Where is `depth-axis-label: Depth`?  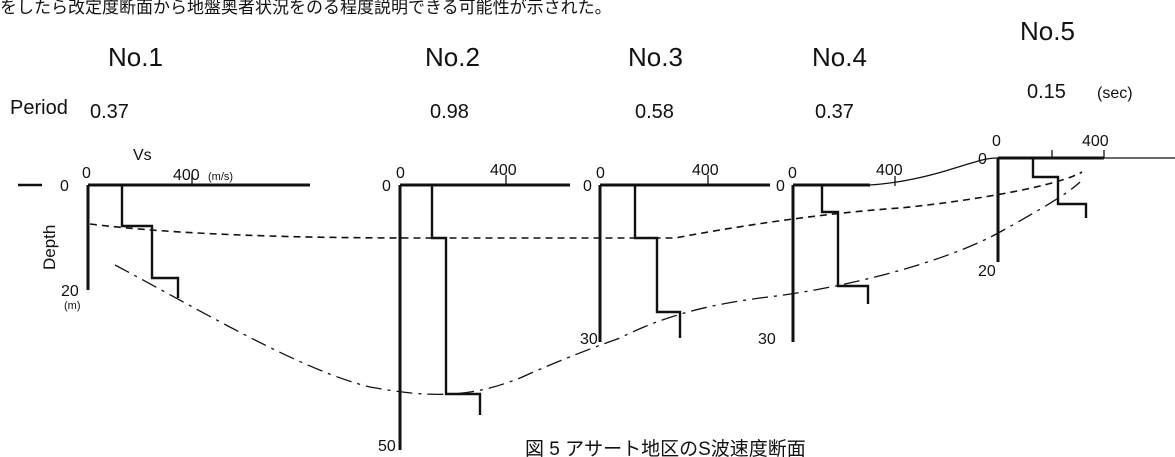 depth-axis-label: Depth is located at coordinates (49, 247).